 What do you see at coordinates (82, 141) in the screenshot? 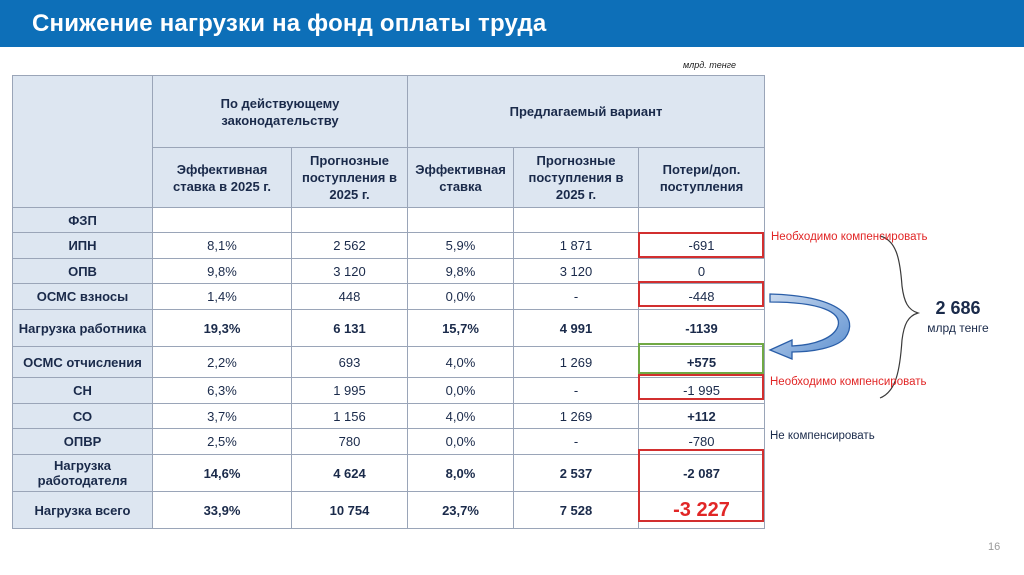
I see `corner-header-cell` at bounding box center [82, 141].